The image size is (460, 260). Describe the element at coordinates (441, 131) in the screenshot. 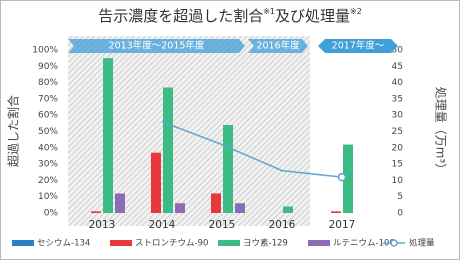

I see `y2-axis-label: 処理量（万m³）` at that location.